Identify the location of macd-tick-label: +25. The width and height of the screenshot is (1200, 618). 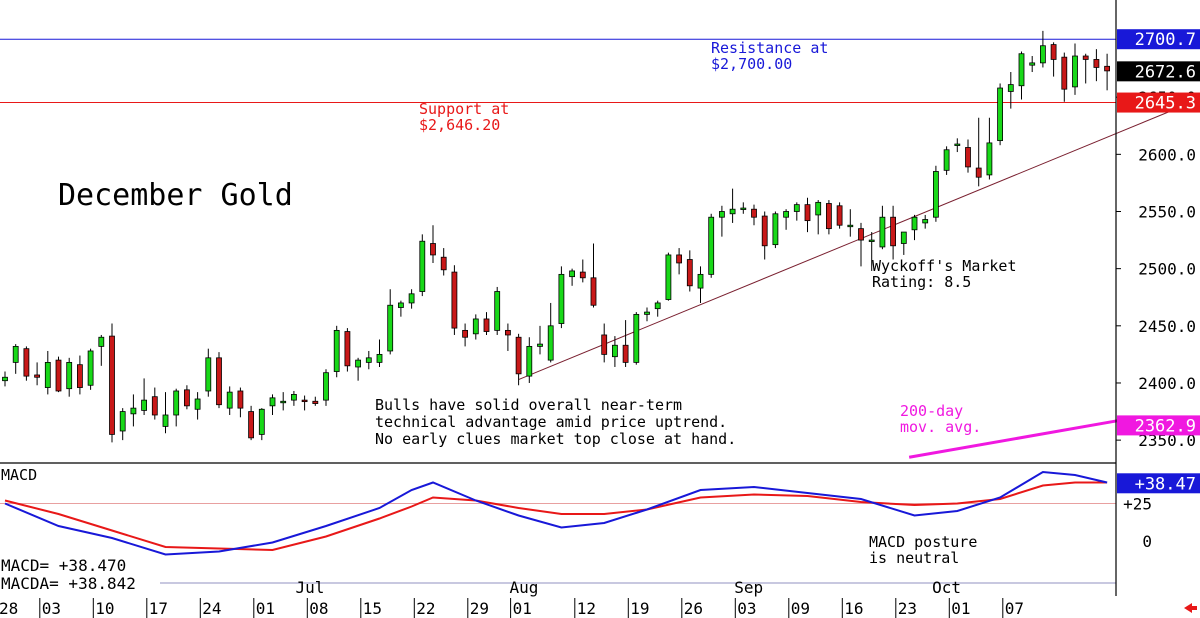
(1137, 504).